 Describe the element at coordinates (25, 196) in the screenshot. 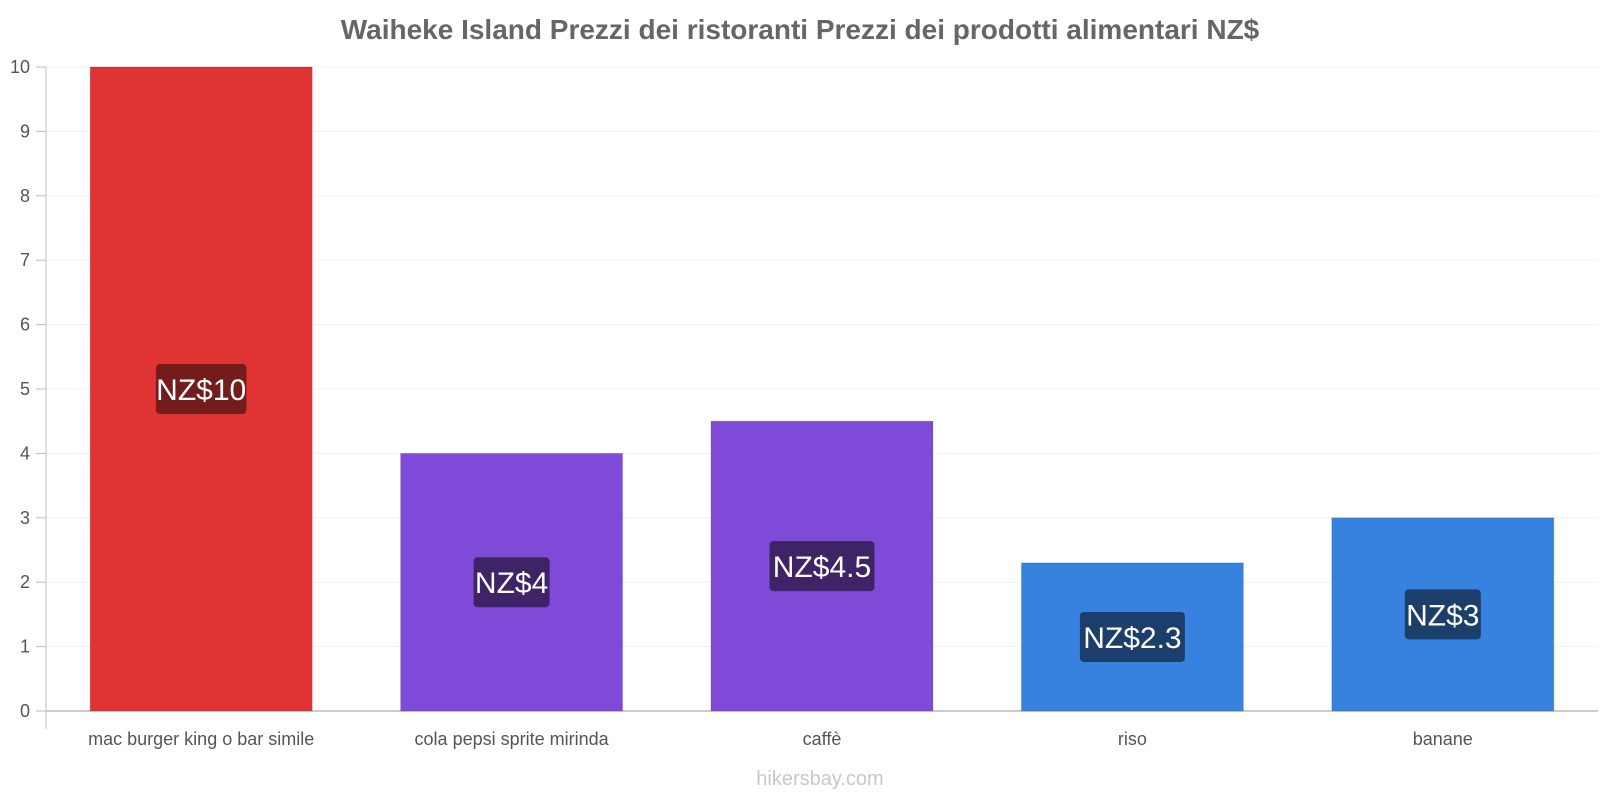

I see `y-tick-label: 8` at that location.